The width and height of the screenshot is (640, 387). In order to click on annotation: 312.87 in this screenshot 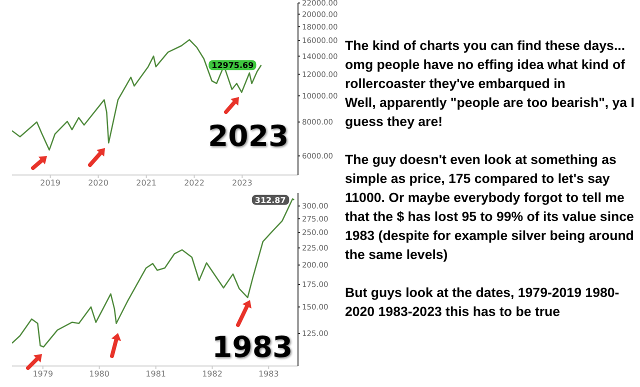, I will do `click(270, 200)`.